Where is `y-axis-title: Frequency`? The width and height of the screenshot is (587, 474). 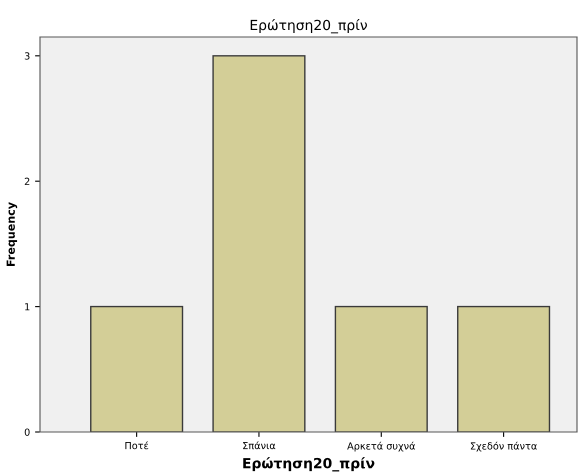 y-axis-title: Frequency is located at coordinates (12, 234).